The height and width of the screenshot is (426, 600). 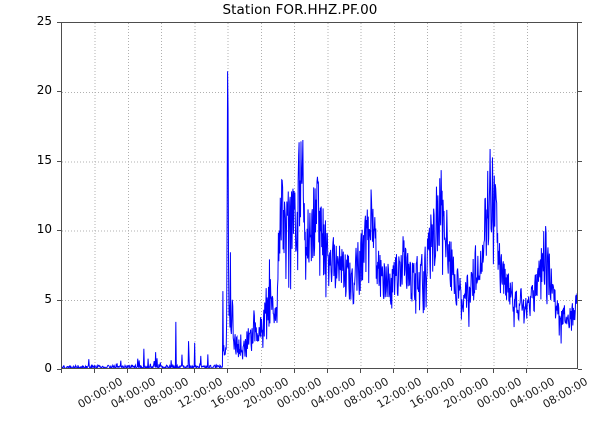 What do you see at coordinates (44, 159) in the screenshot?
I see `y-tick-label: 15` at bounding box center [44, 159].